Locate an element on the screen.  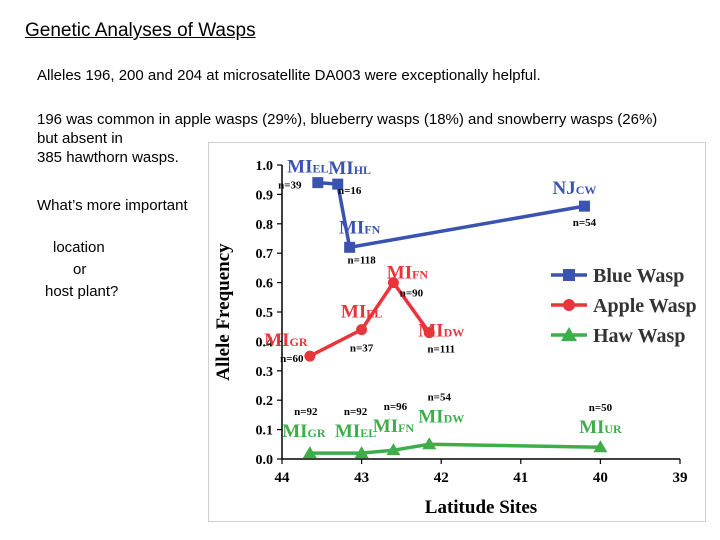
legend-label: Blue Wasp is located at coordinates (638, 276).